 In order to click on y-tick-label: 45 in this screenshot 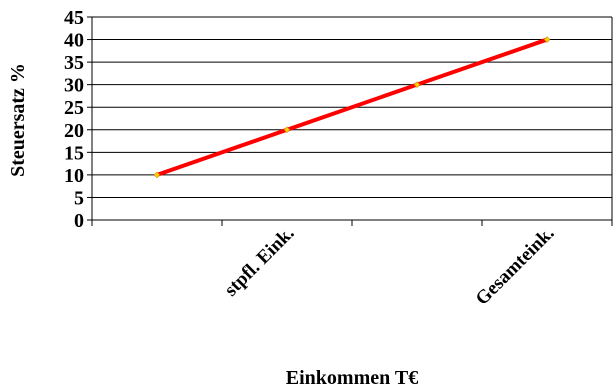, I will do `click(74, 18)`.